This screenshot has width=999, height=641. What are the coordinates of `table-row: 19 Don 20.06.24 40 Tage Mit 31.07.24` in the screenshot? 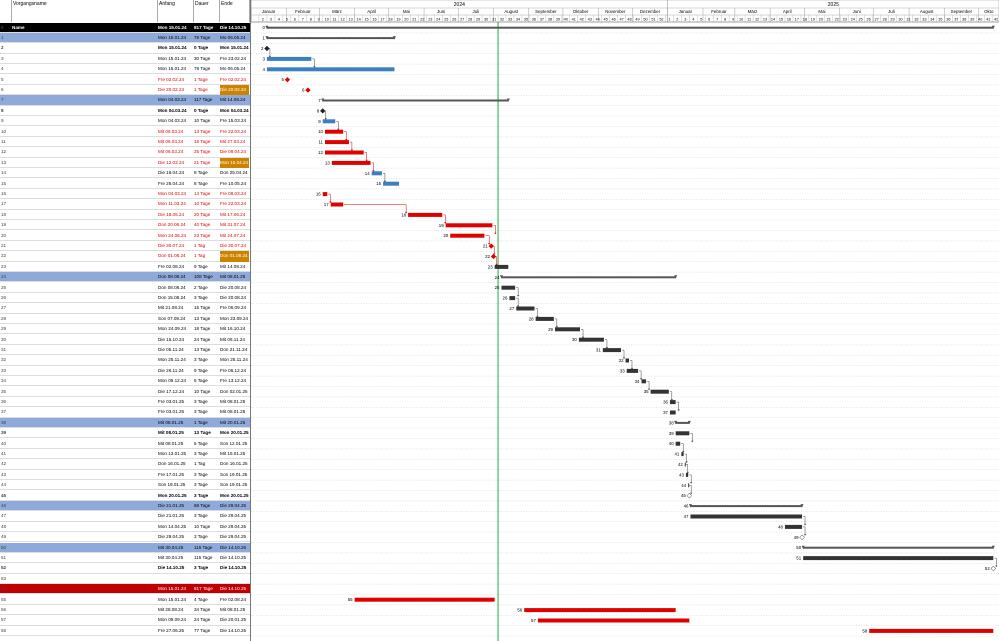 It's located at (125, 225).